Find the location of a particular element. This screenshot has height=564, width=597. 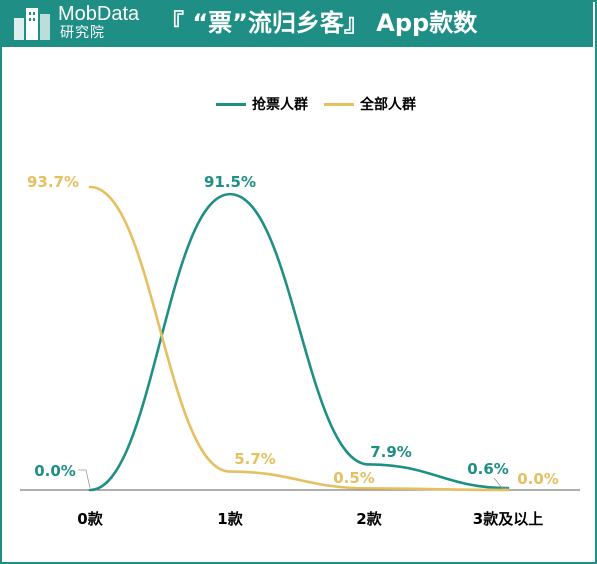

legend-swatch-teal is located at coordinates (231, 104).